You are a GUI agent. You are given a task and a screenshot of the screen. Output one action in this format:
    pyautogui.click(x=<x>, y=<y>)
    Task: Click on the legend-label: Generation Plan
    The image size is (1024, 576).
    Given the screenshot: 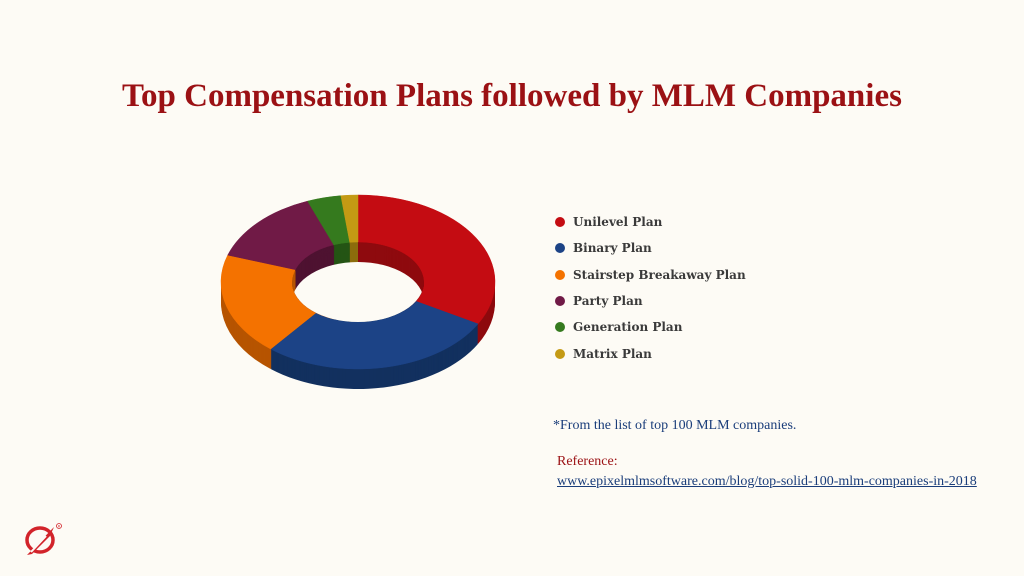 What is the action you would take?
    pyautogui.click(x=628, y=327)
    